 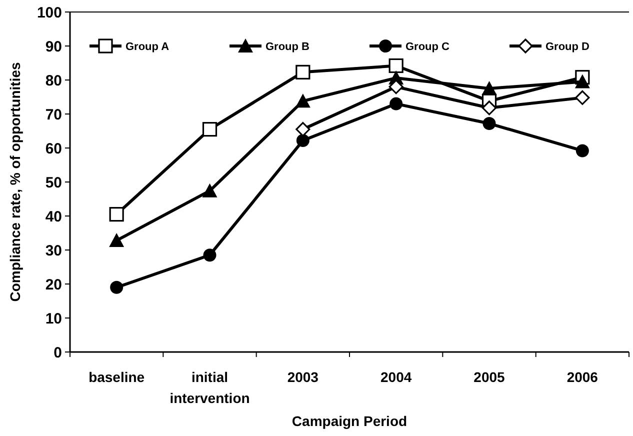 What do you see at coordinates (15, 182) in the screenshot?
I see `y-axis-title: Compliance rate, % of opportunities` at bounding box center [15, 182].